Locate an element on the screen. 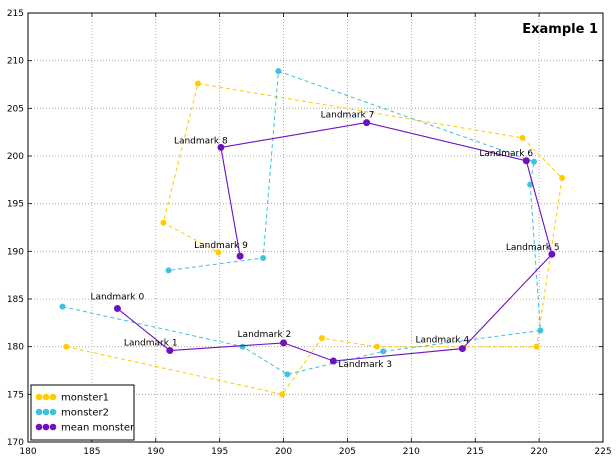 The height and width of the screenshot is (462, 616). y-tick-label: 190 is located at coordinates (15, 252).